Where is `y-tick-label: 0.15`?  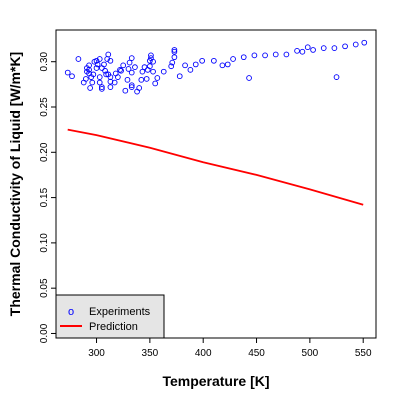 y-tick-label: 0.15 is located at coordinates (44, 197).